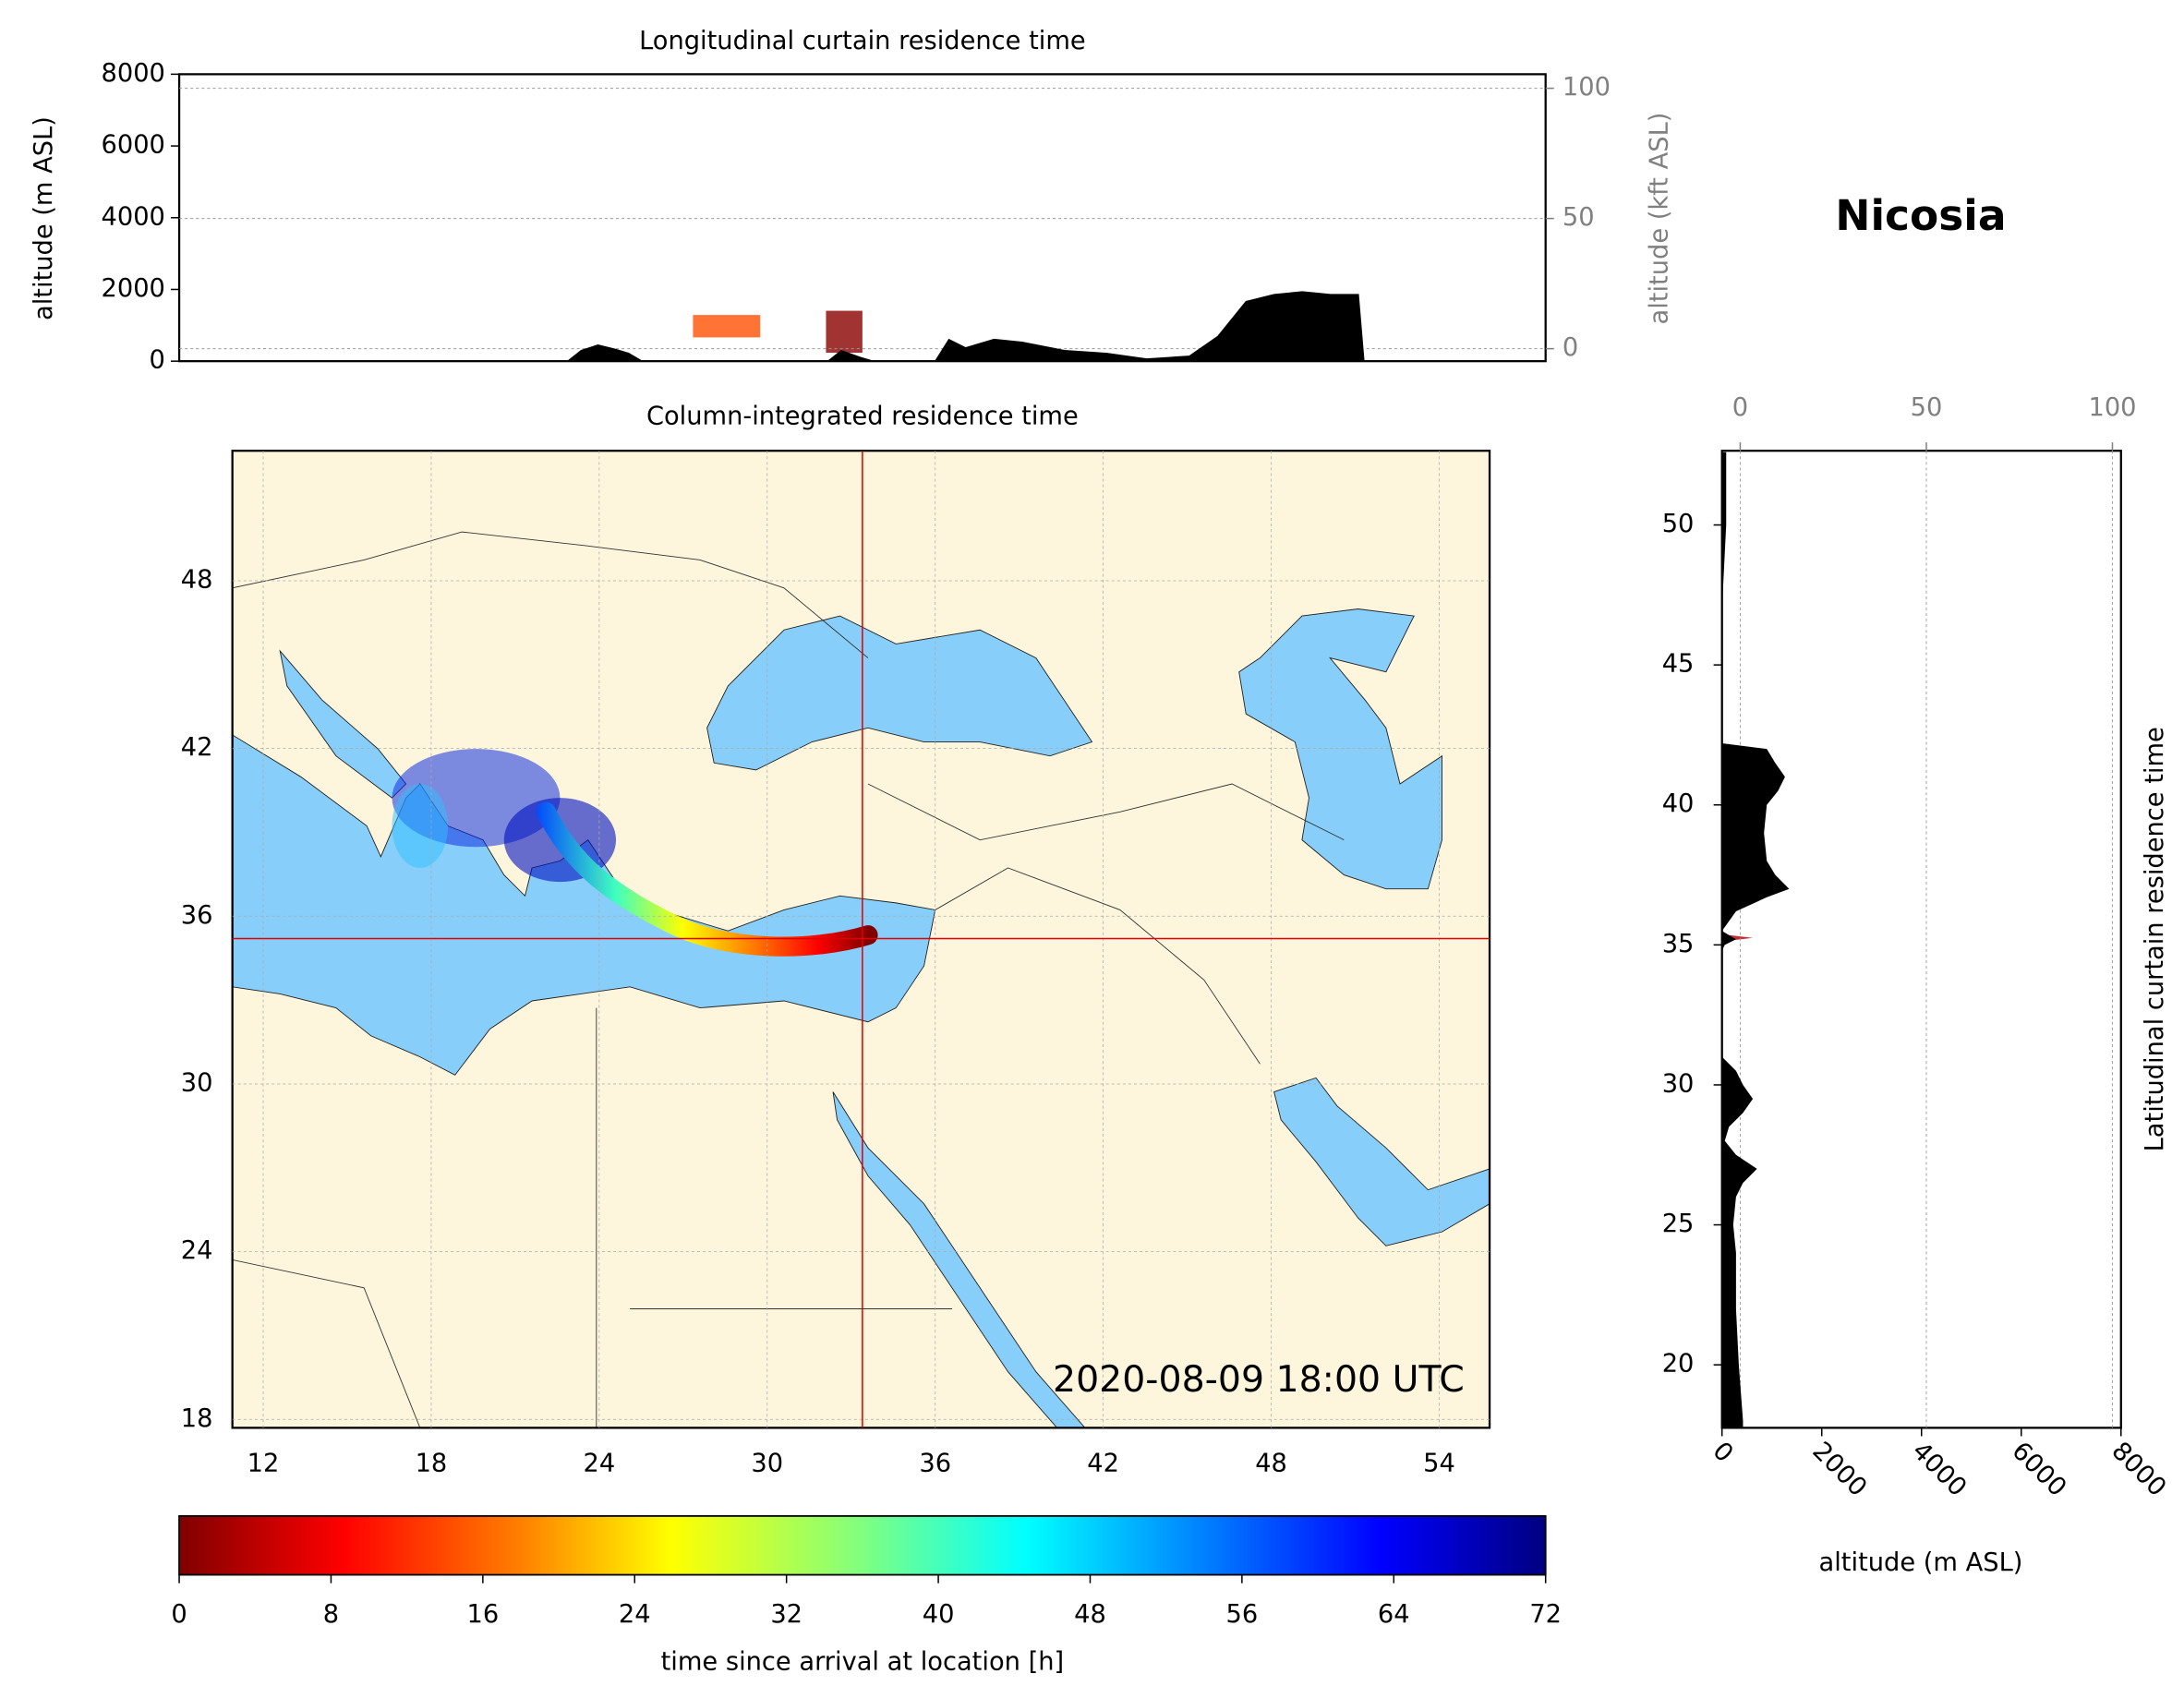 The height and width of the screenshot is (1698, 2184). What do you see at coordinates (1103, 1463) in the screenshot?
I see `x-tick-label: 42` at bounding box center [1103, 1463].